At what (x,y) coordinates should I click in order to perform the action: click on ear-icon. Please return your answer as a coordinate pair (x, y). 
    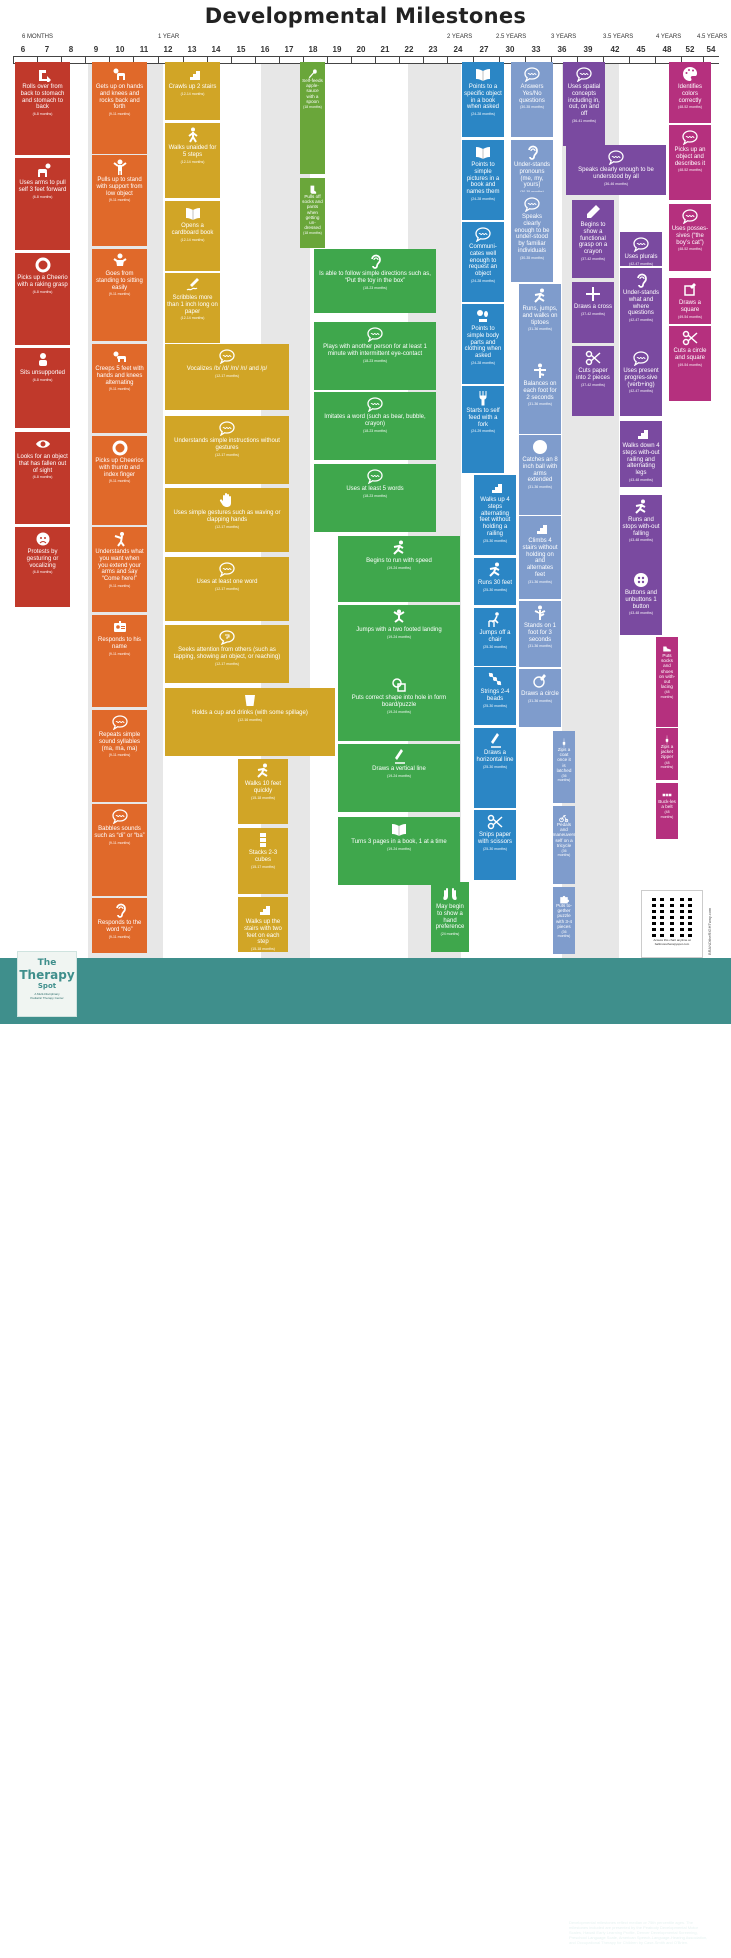
    Looking at the image, I should click on (120, 910).